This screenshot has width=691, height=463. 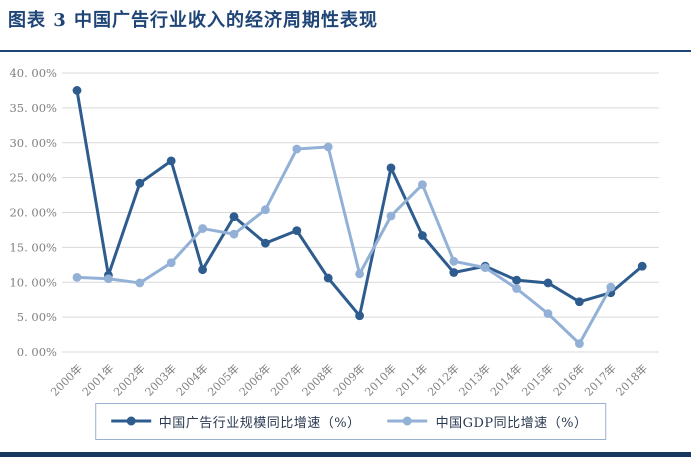 What do you see at coordinates (345, 454) in the screenshot?
I see `bottom-divider` at bounding box center [345, 454].